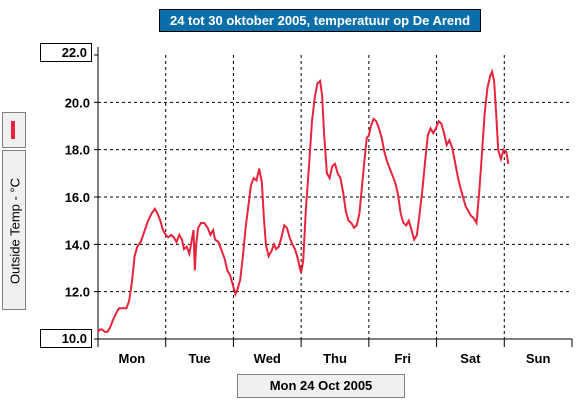 This screenshot has width=577, height=406. I want to click on y-tick-labels: 12.0 14.0 16.0 18.0 20.0, so click(77, 197).